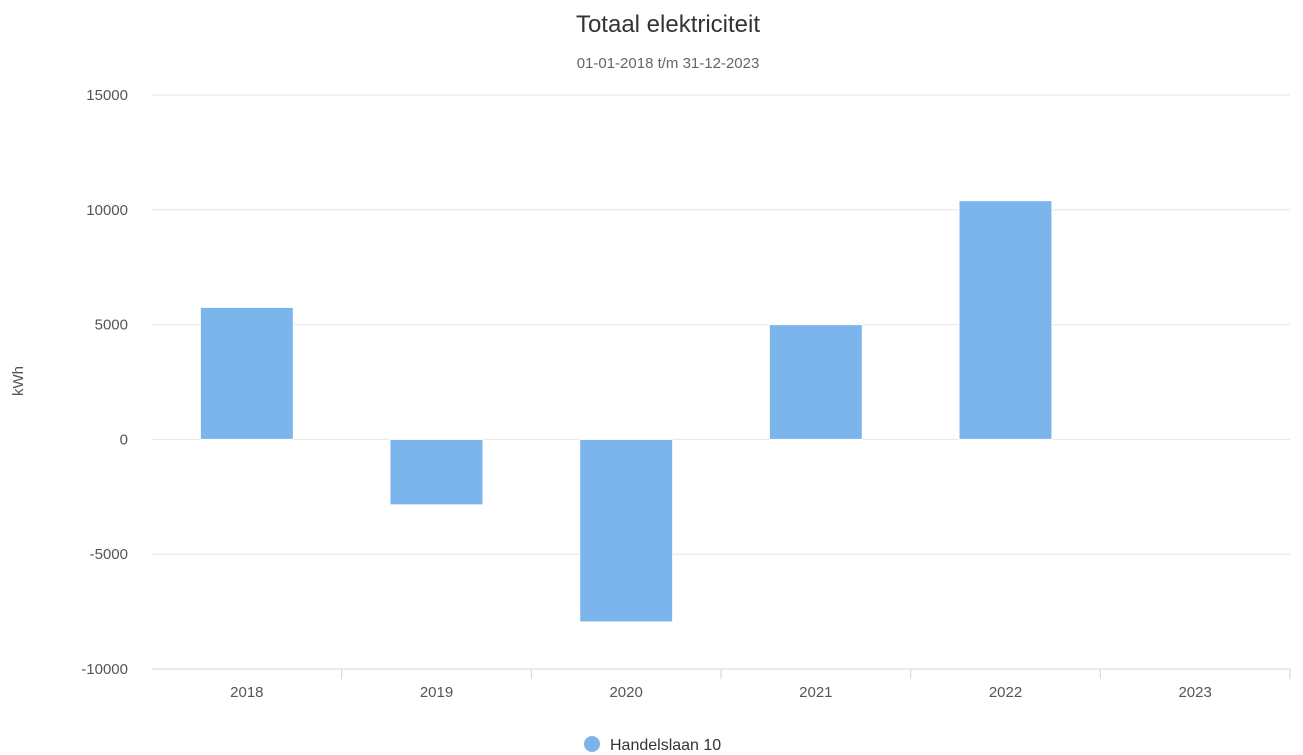 Image resolution: width=1303 pixels, height=755 pixels. Describe the element at coordinates (107, 95) in the screenshot. I see `y-tick-label: 15000` at that location.